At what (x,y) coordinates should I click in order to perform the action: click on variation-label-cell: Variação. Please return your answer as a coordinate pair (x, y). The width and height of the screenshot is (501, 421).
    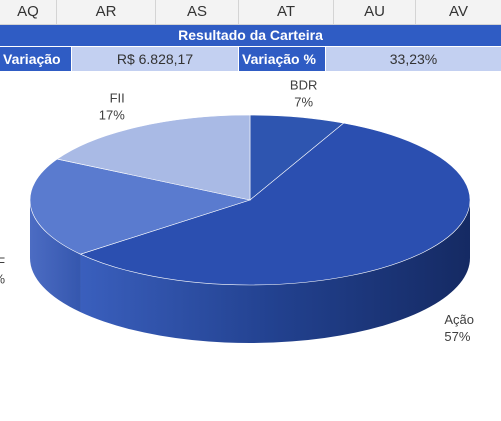
    Looking at the image, I should click on (35, 59).